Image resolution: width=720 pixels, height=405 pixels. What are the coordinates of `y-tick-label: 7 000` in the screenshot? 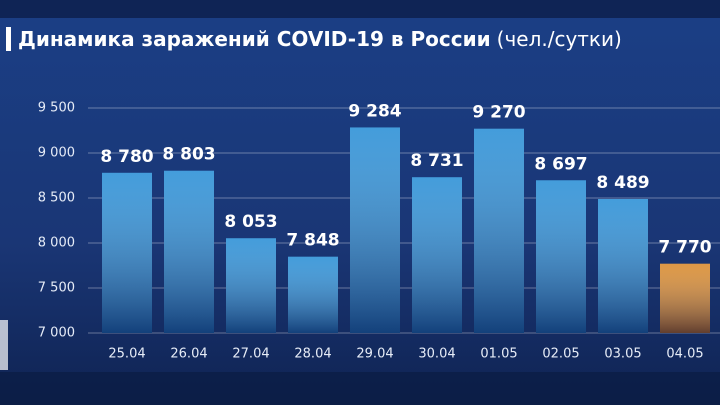 It's located at (56, 333).